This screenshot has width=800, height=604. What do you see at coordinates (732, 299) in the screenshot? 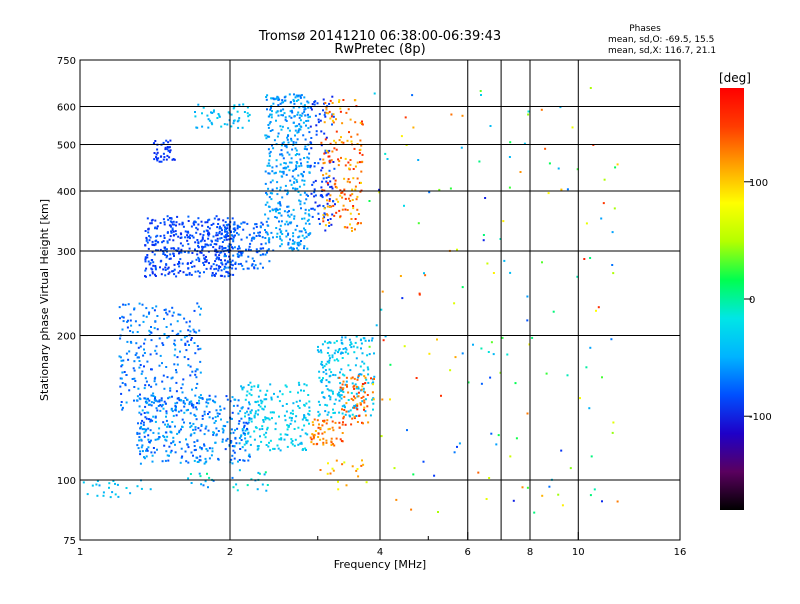
I see `colorbar` at bounding box center [732, 299].